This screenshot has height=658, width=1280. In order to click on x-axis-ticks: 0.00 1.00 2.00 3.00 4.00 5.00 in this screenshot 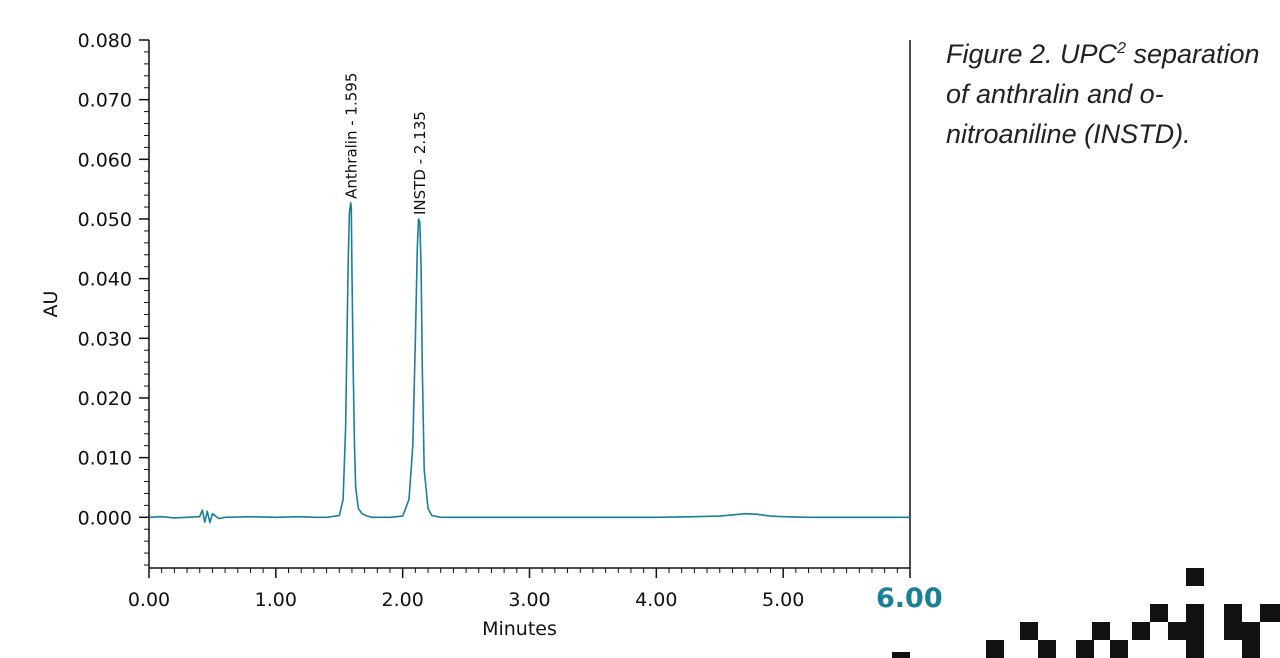, I will do `click(519, 589)`.